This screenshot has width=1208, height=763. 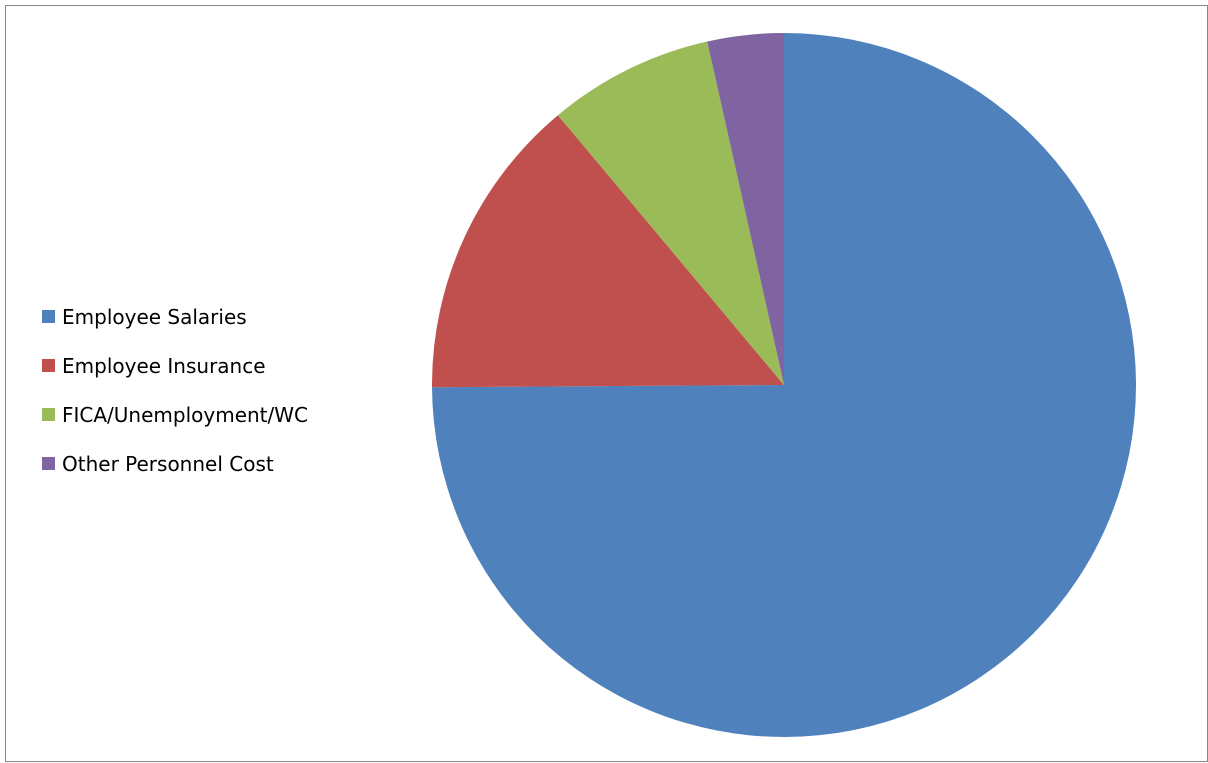 I want to click on legend-item: Employee Salaries, so click(x=207, y=316).